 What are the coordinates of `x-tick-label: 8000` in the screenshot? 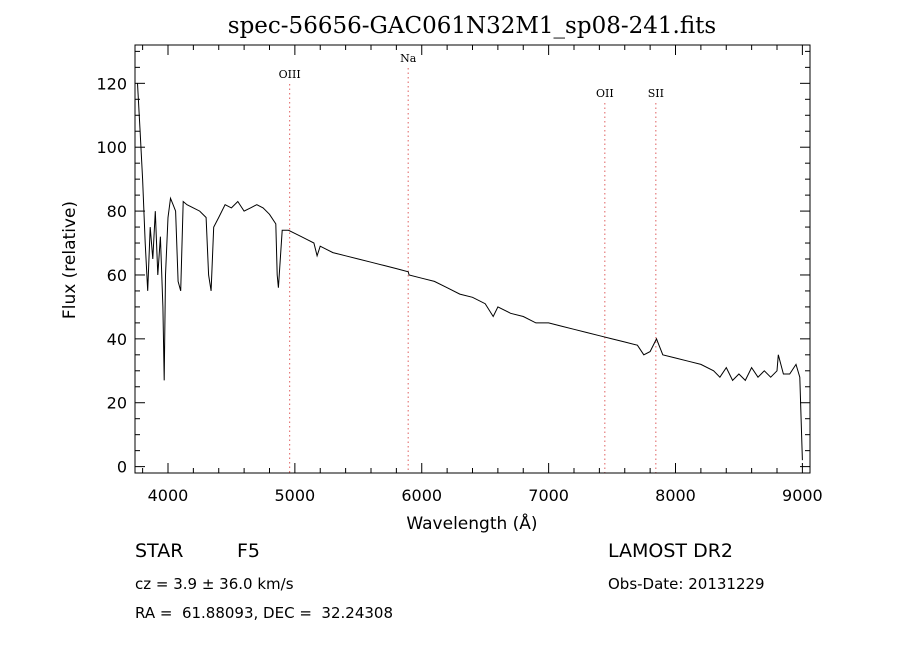 It's located at (675, 495).